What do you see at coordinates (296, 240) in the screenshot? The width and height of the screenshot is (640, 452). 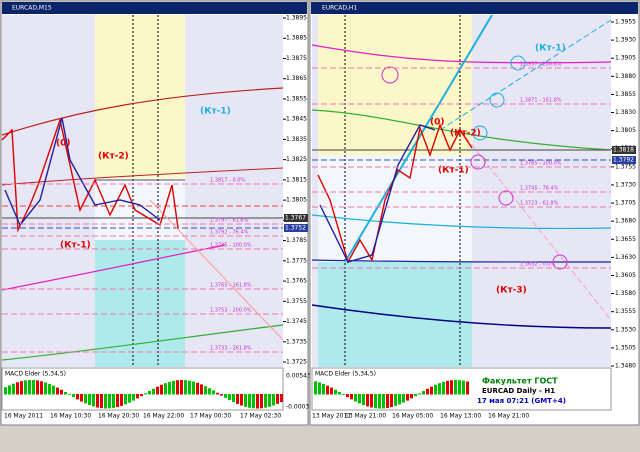 I see `price-label: 1.3785` at bounding box center [296, 240].